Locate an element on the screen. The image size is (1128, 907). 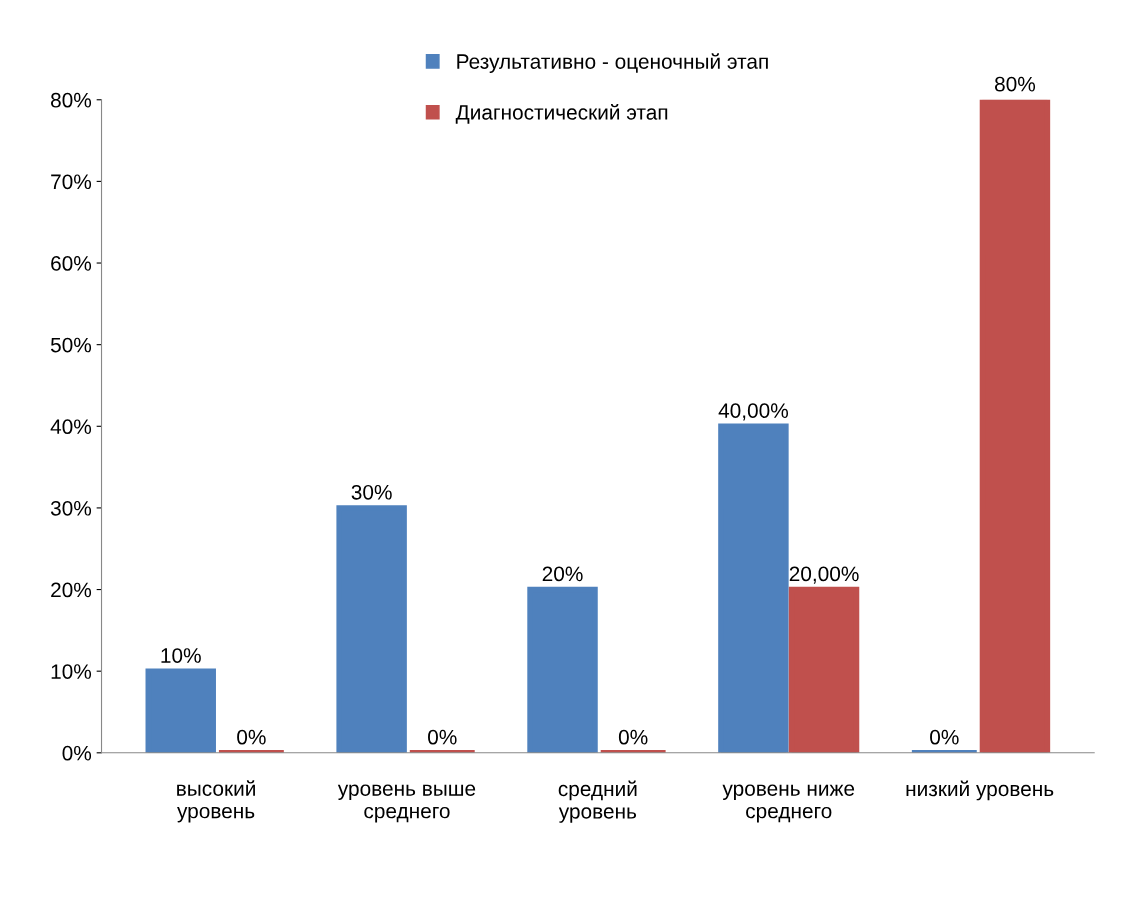
x-tick-label: низкий уровень is located at coordinates (980, 790).